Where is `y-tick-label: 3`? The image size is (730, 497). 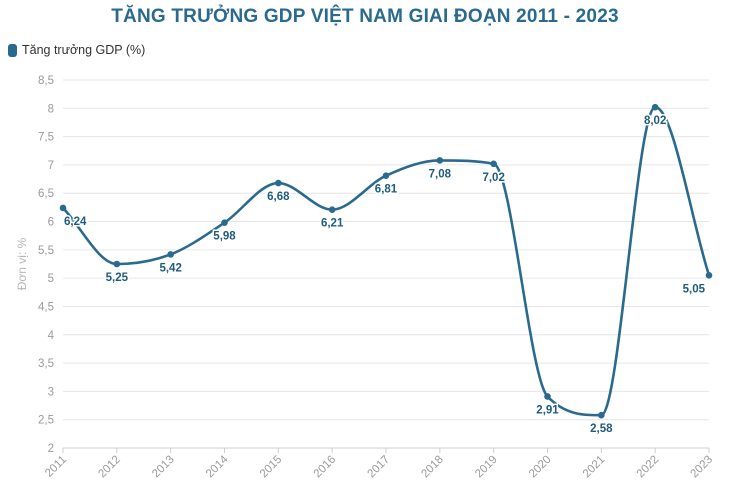
y-tick-label: 3 is located at coordinates (51, 392).